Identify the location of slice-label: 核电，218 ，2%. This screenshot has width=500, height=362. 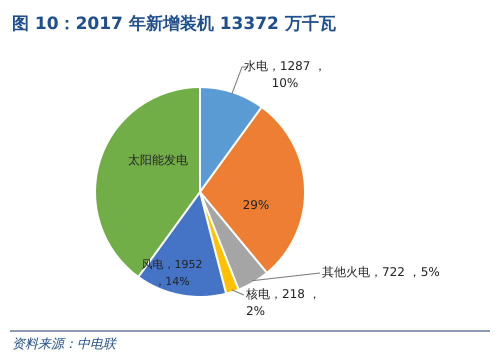
(284, 303).